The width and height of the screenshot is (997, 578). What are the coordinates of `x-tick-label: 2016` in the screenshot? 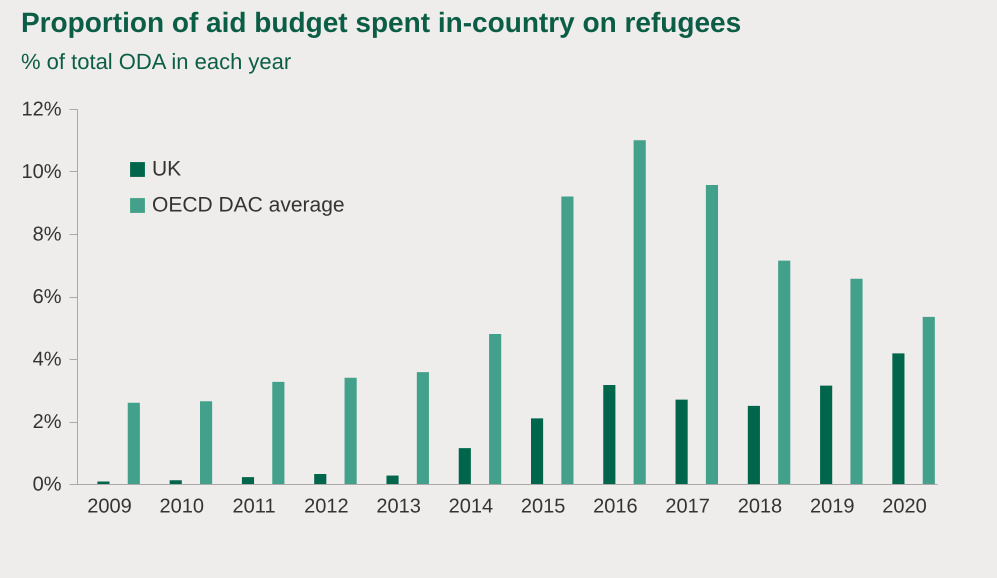 It's located at (615, 507).